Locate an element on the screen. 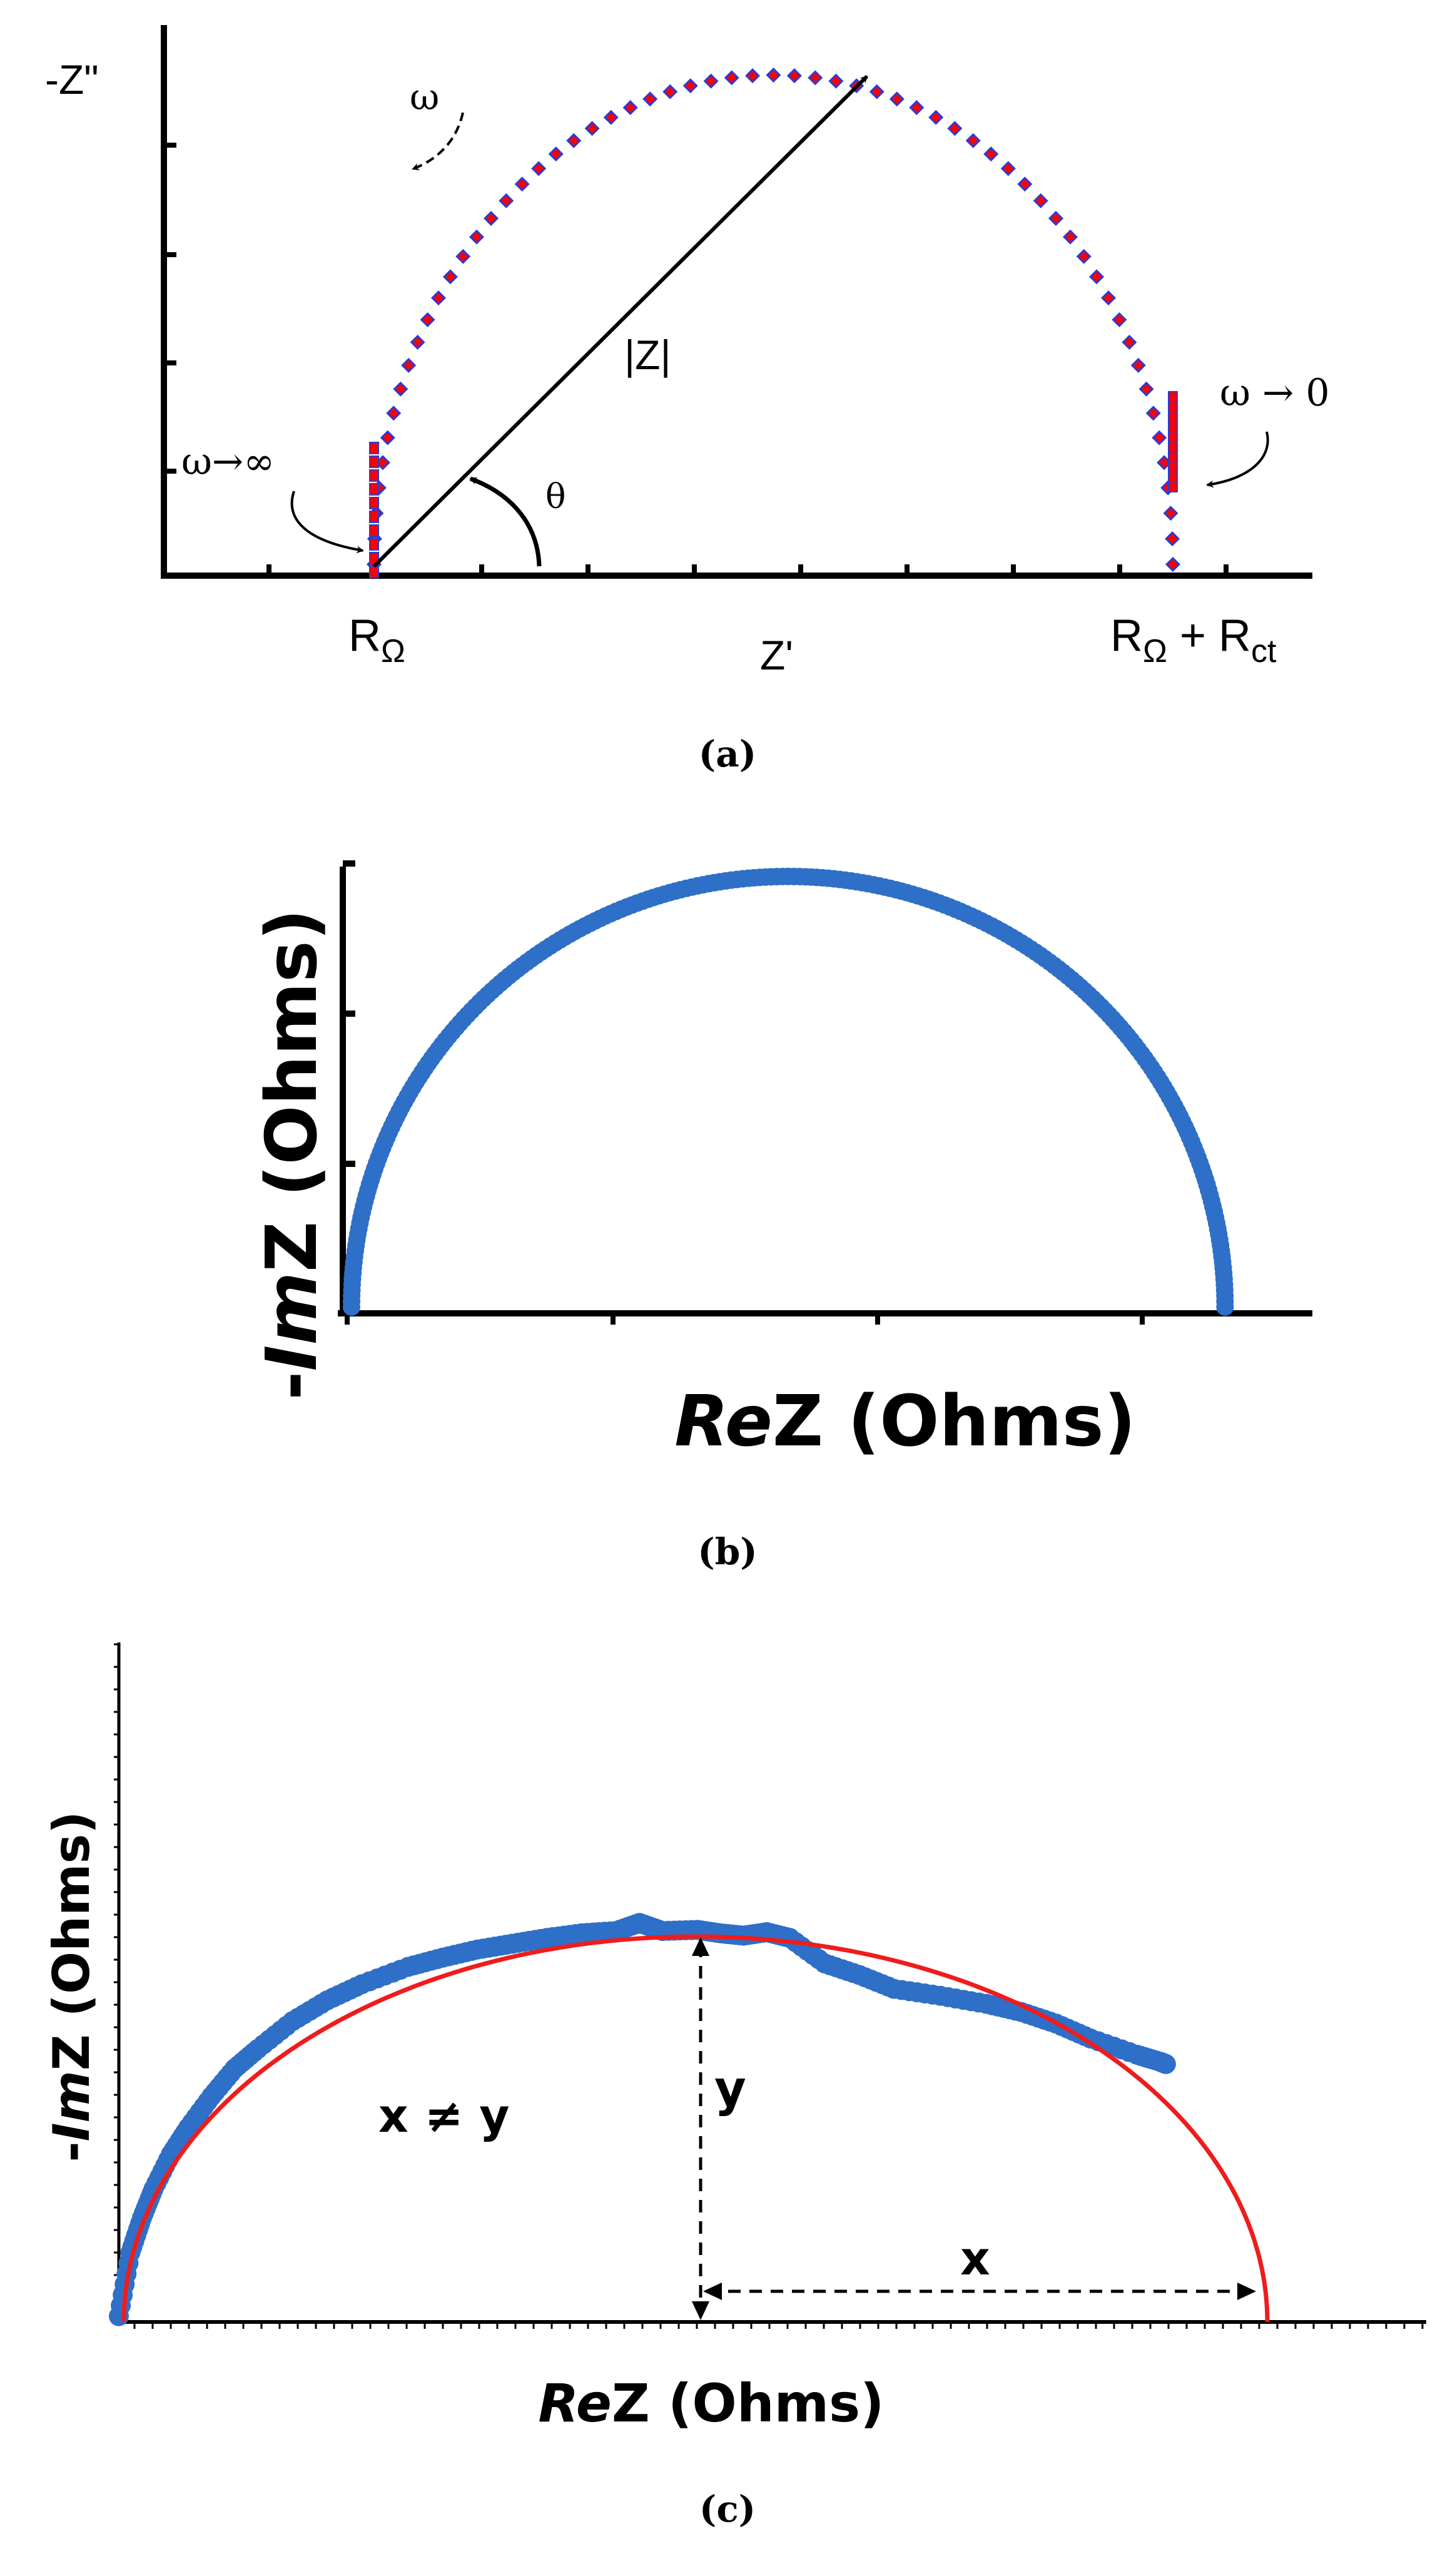  panel-c-x-dimension-arrowhead-right is located at coordinates (1247, 2291).